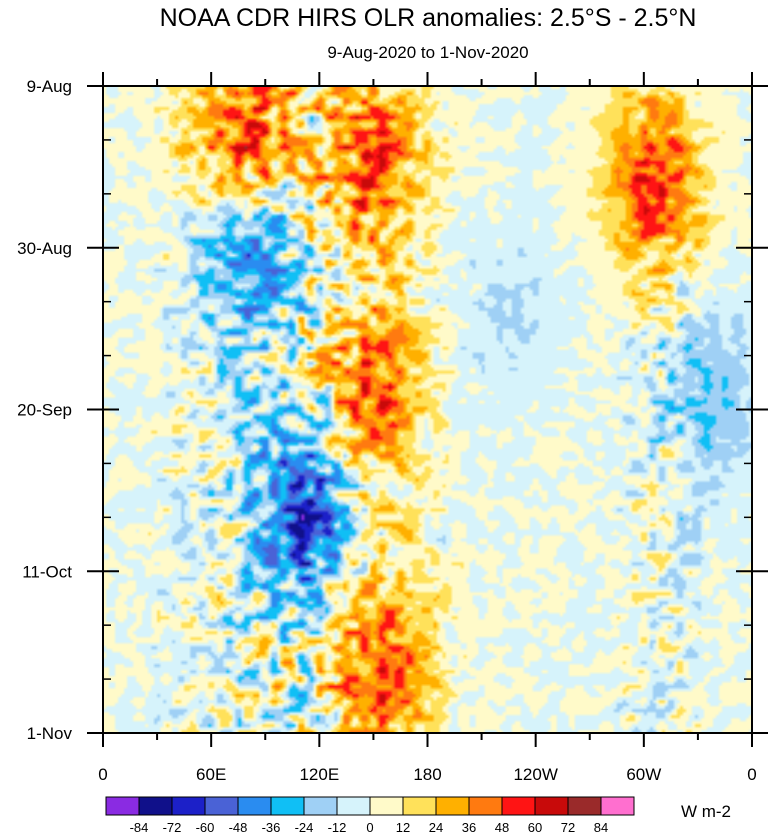 The width and height of the screenshot is (771, 834). Describe the element at coordinates (502, 827) in the screenshot. I see `colorbar-label: 48` at that location.